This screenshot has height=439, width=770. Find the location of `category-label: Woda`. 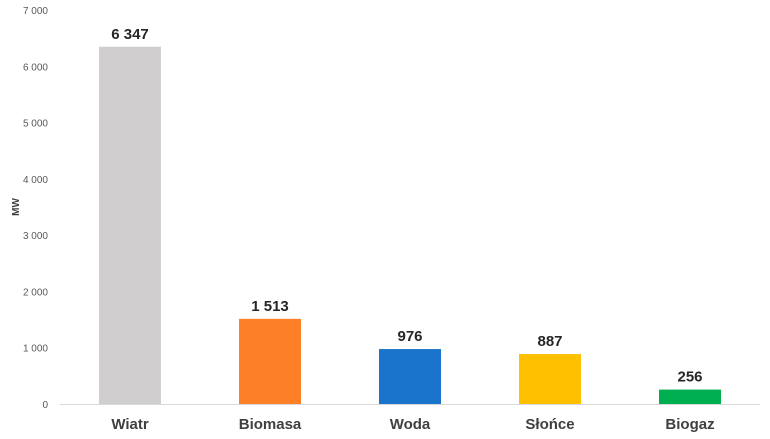

category-label: Woda is located at coordinates (410, 424).